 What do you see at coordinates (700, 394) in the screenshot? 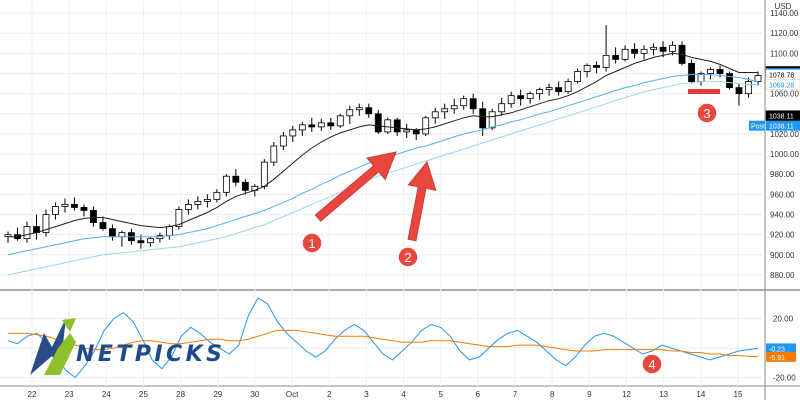
I see `x-tick-label: 14` at bounding box center [700, 394].